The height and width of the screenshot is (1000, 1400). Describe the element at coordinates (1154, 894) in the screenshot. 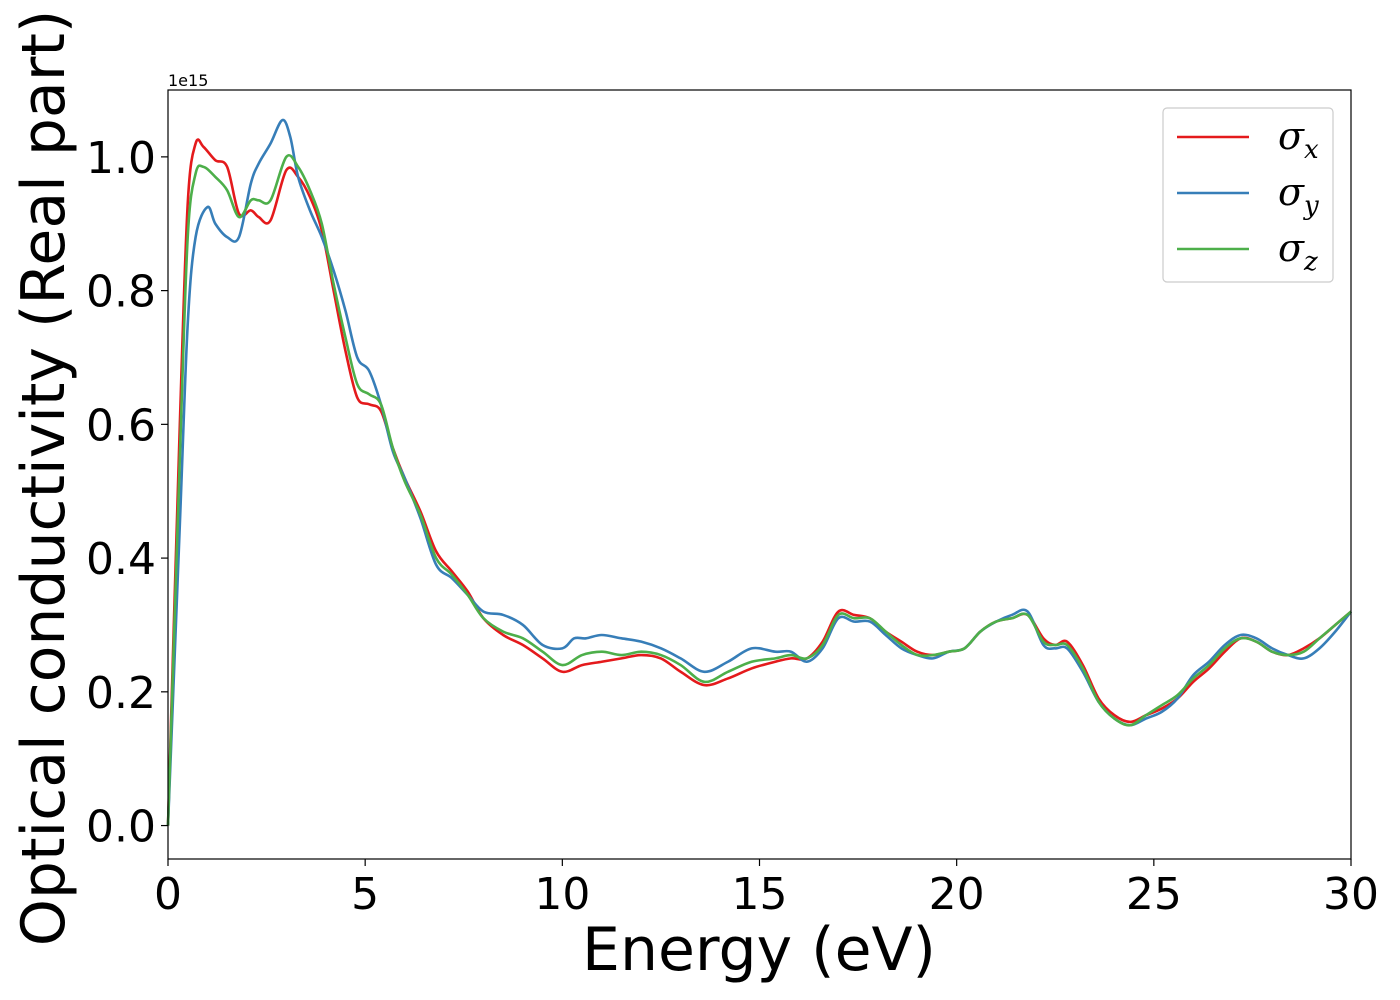

I see `x-tick-label: 25` at that location.